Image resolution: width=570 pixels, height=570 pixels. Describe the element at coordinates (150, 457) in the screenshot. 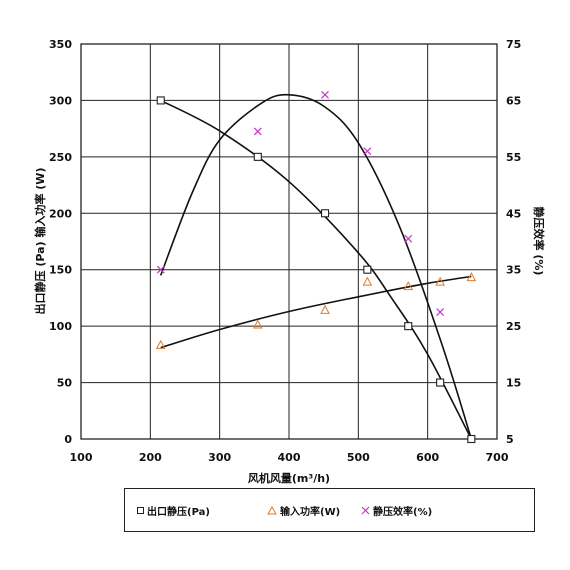

I see `x-tick-label: 200` at that location.